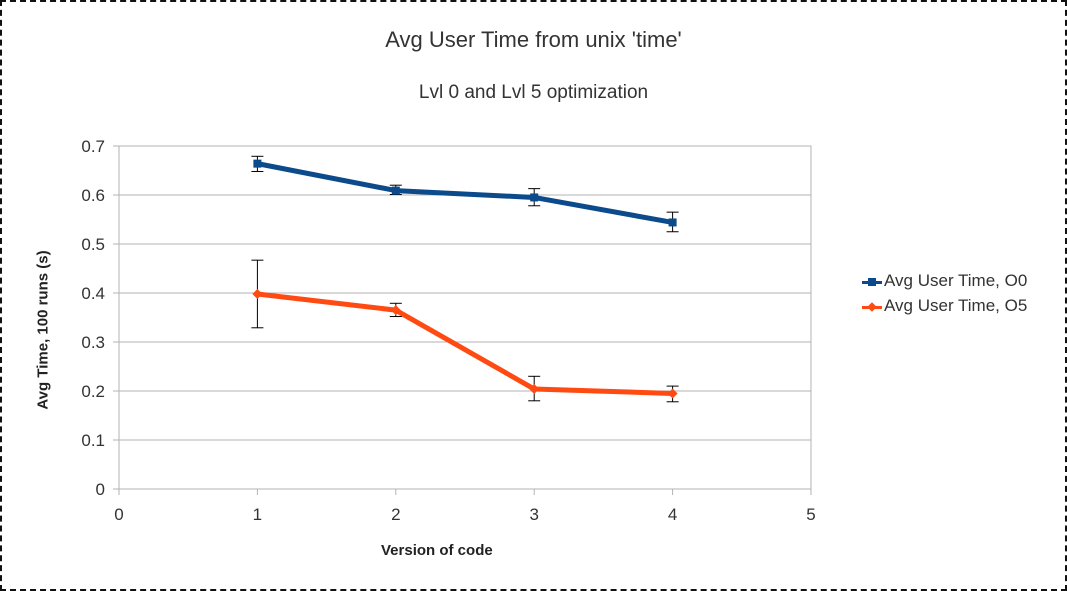 The height and width of the screenshot is (591, 1067). Describe the element at coordinates (93, 391) in the screenshot. I see `y-tick-label: 0.2` at that location.